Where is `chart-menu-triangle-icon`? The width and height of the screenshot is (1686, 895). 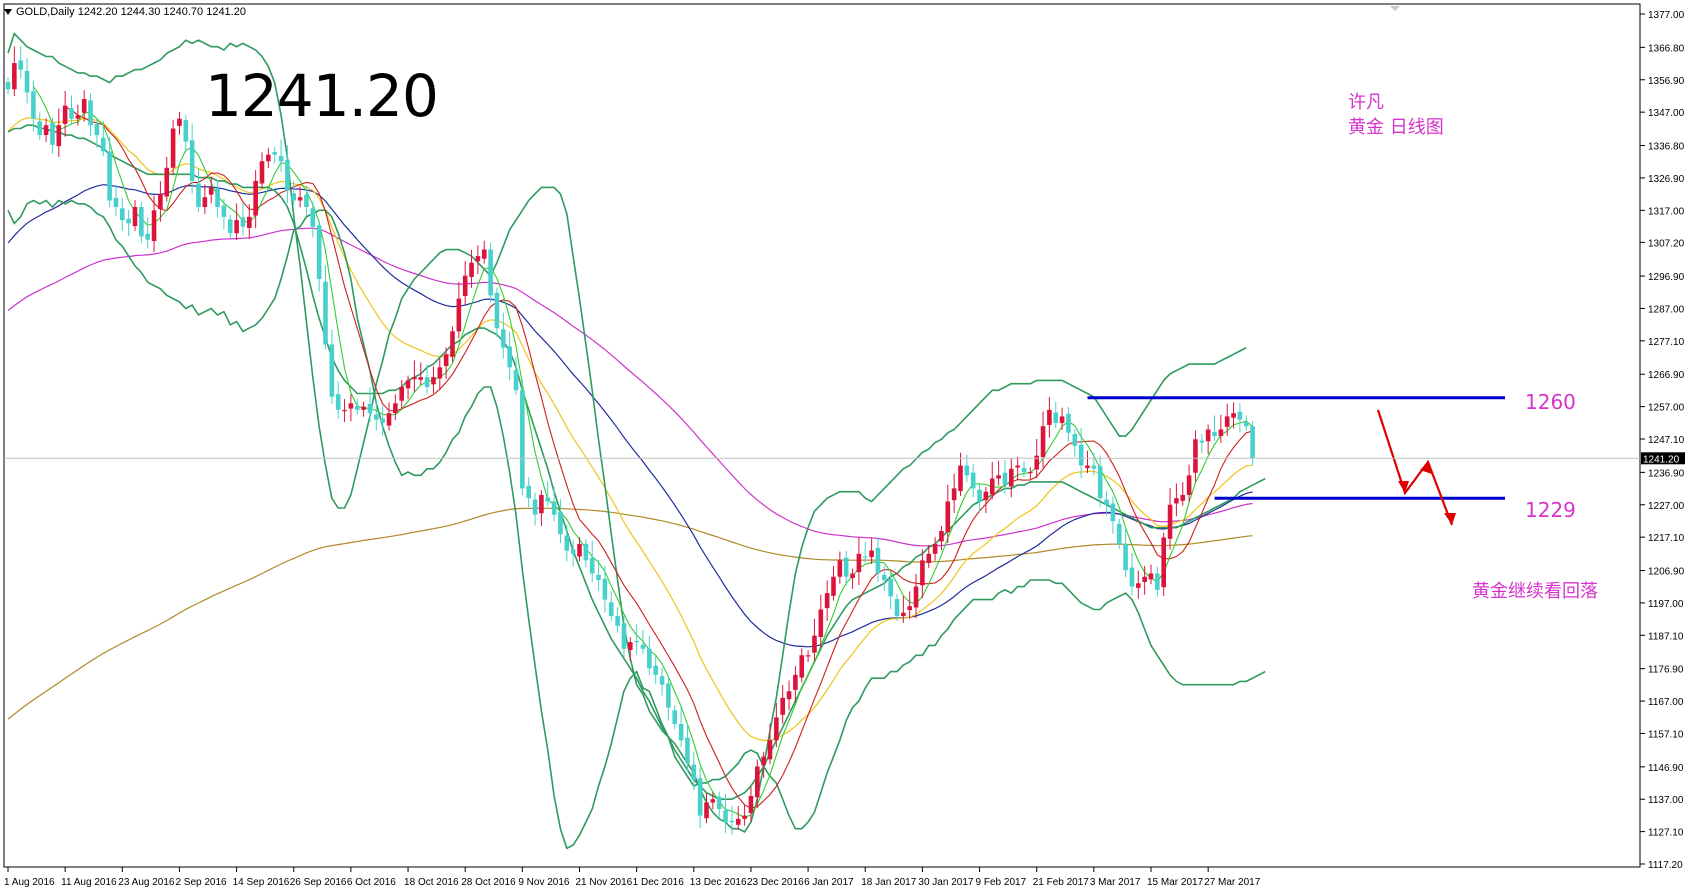 chart-menu-triangle-icon is located at coordinates (8, 12).